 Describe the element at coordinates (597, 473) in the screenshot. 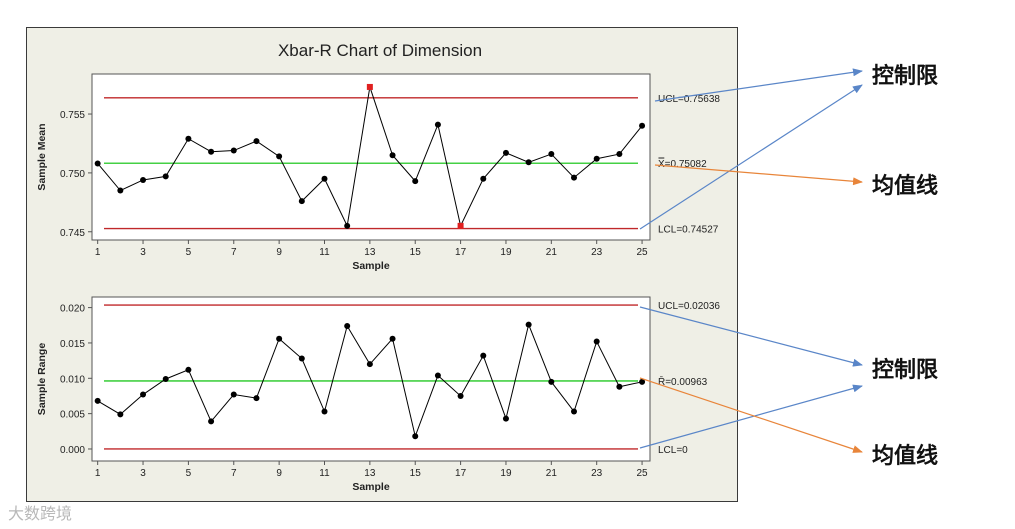

I see `range-xtick-label: 23` at that location.